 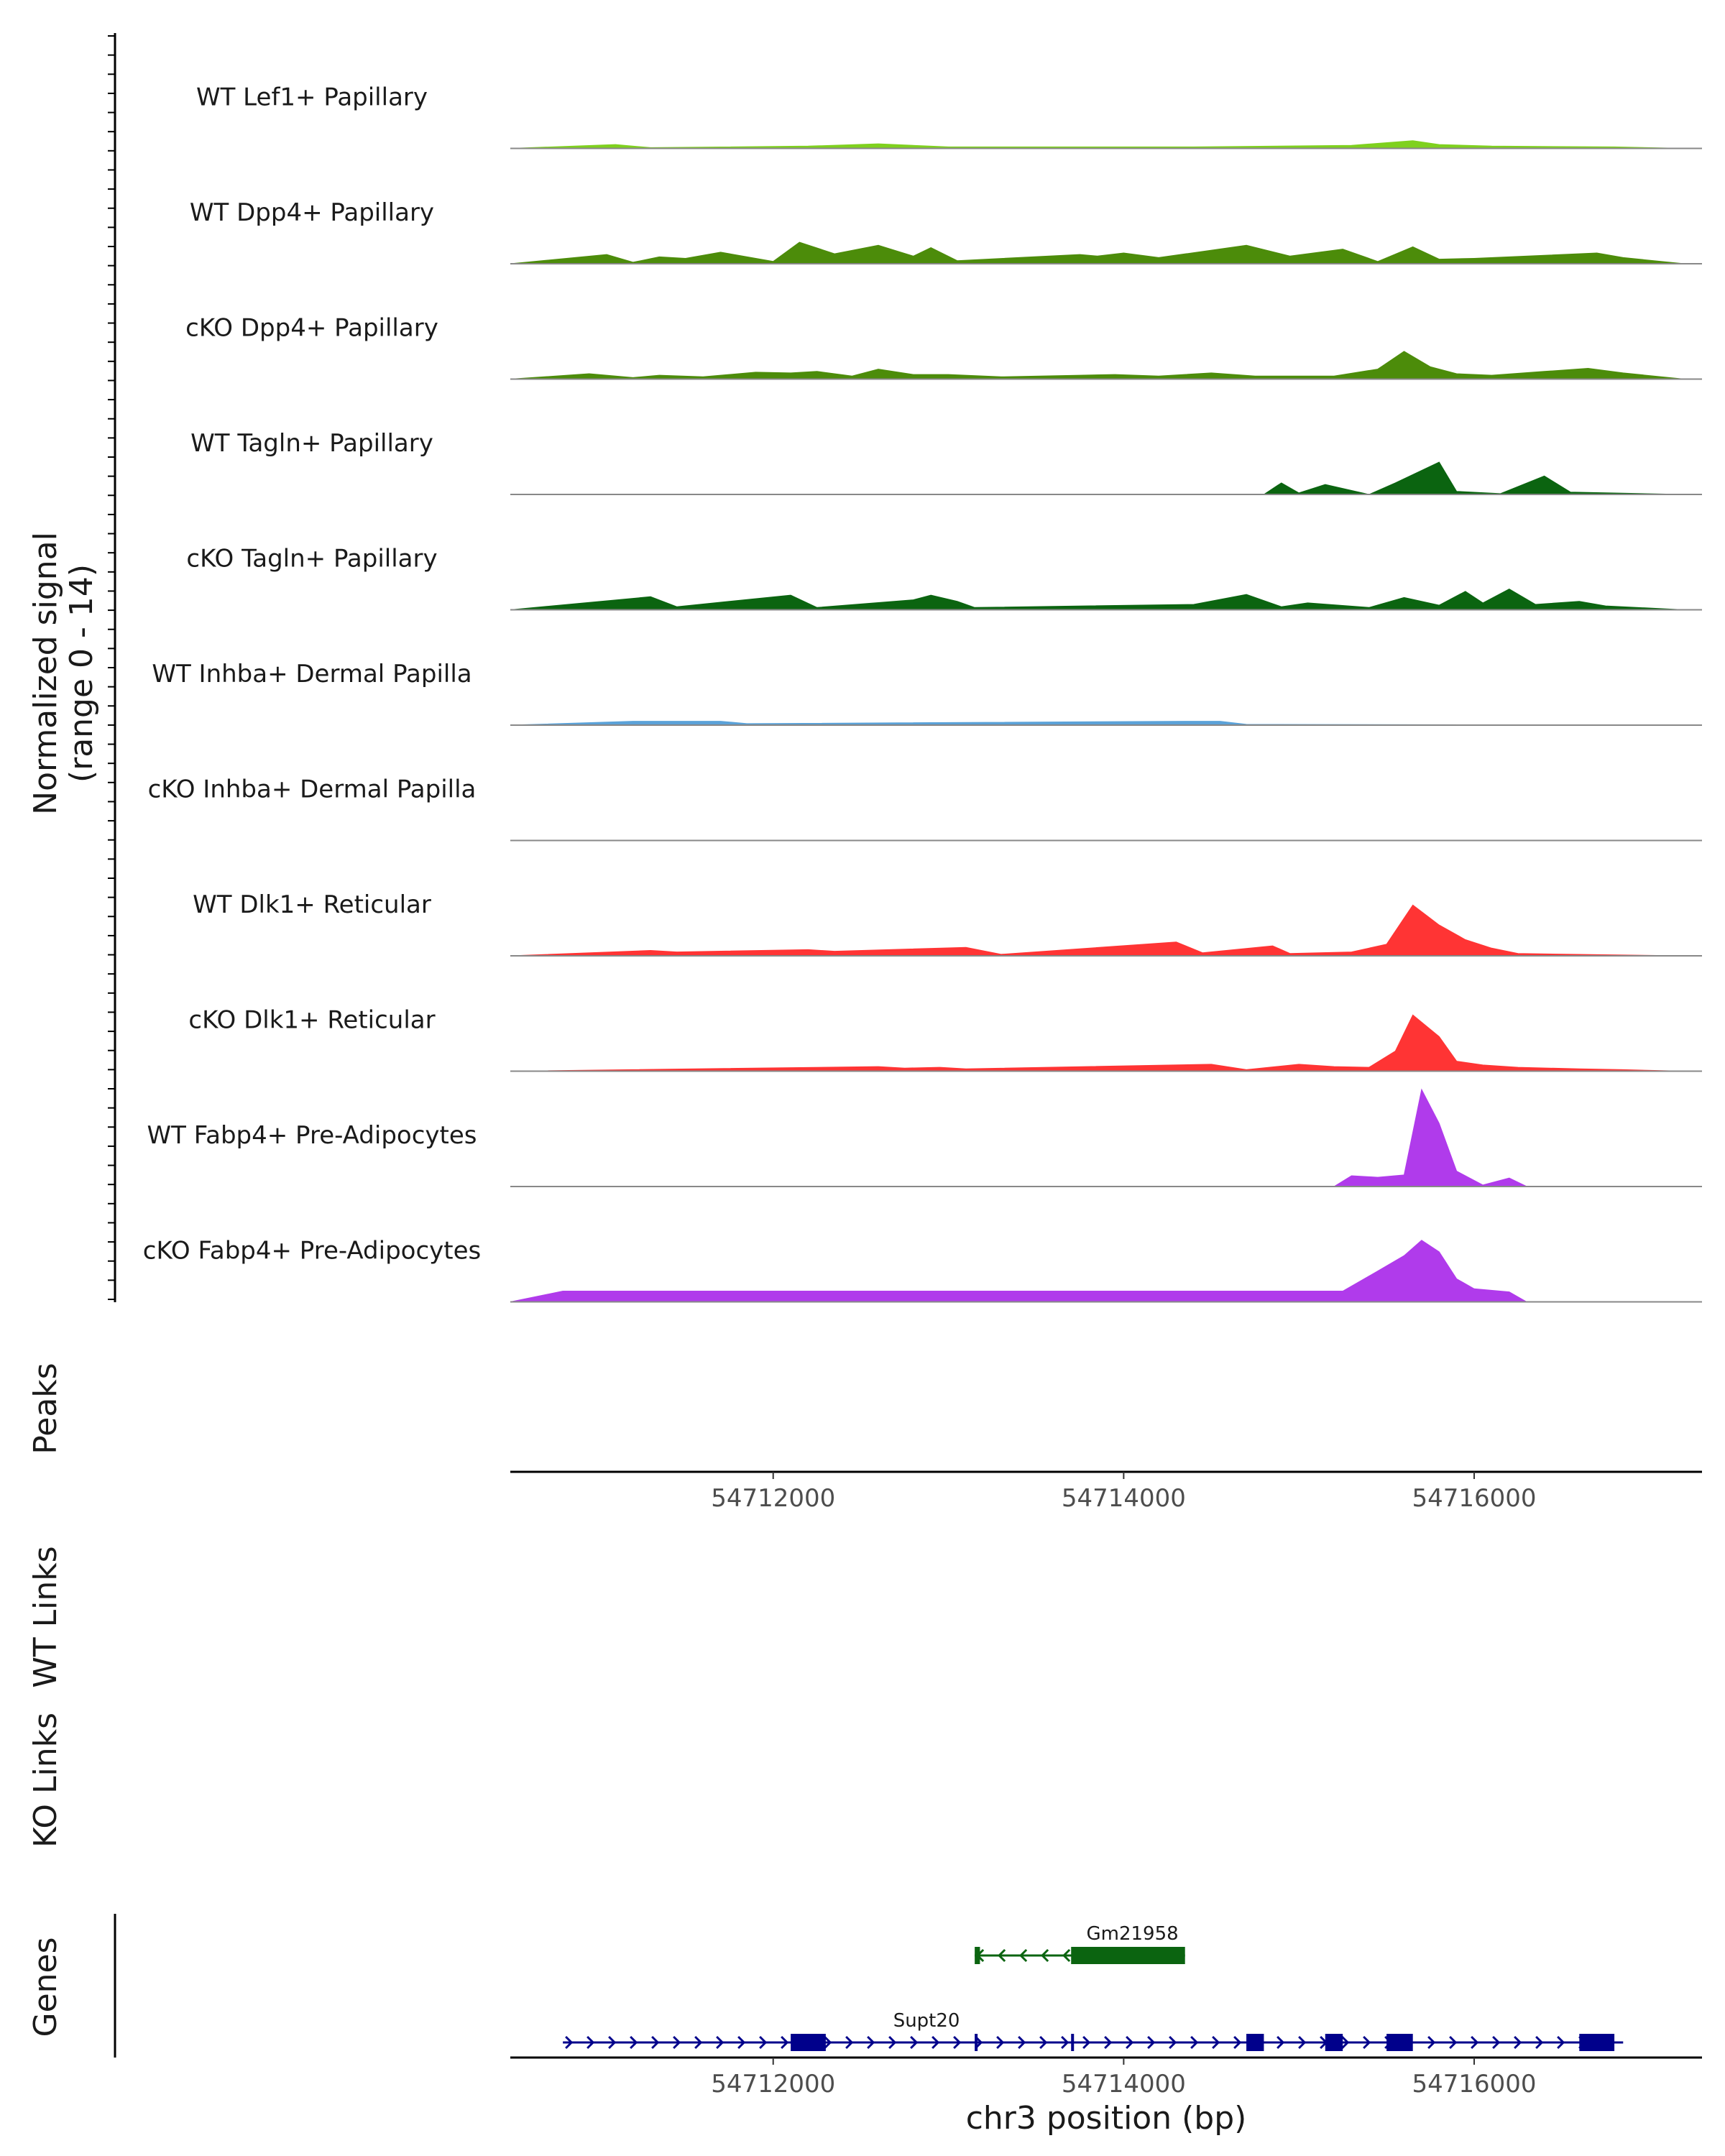 I want to click on track-6: WT Inhba+ Dermal Papilla, so click(x=927, y=693).